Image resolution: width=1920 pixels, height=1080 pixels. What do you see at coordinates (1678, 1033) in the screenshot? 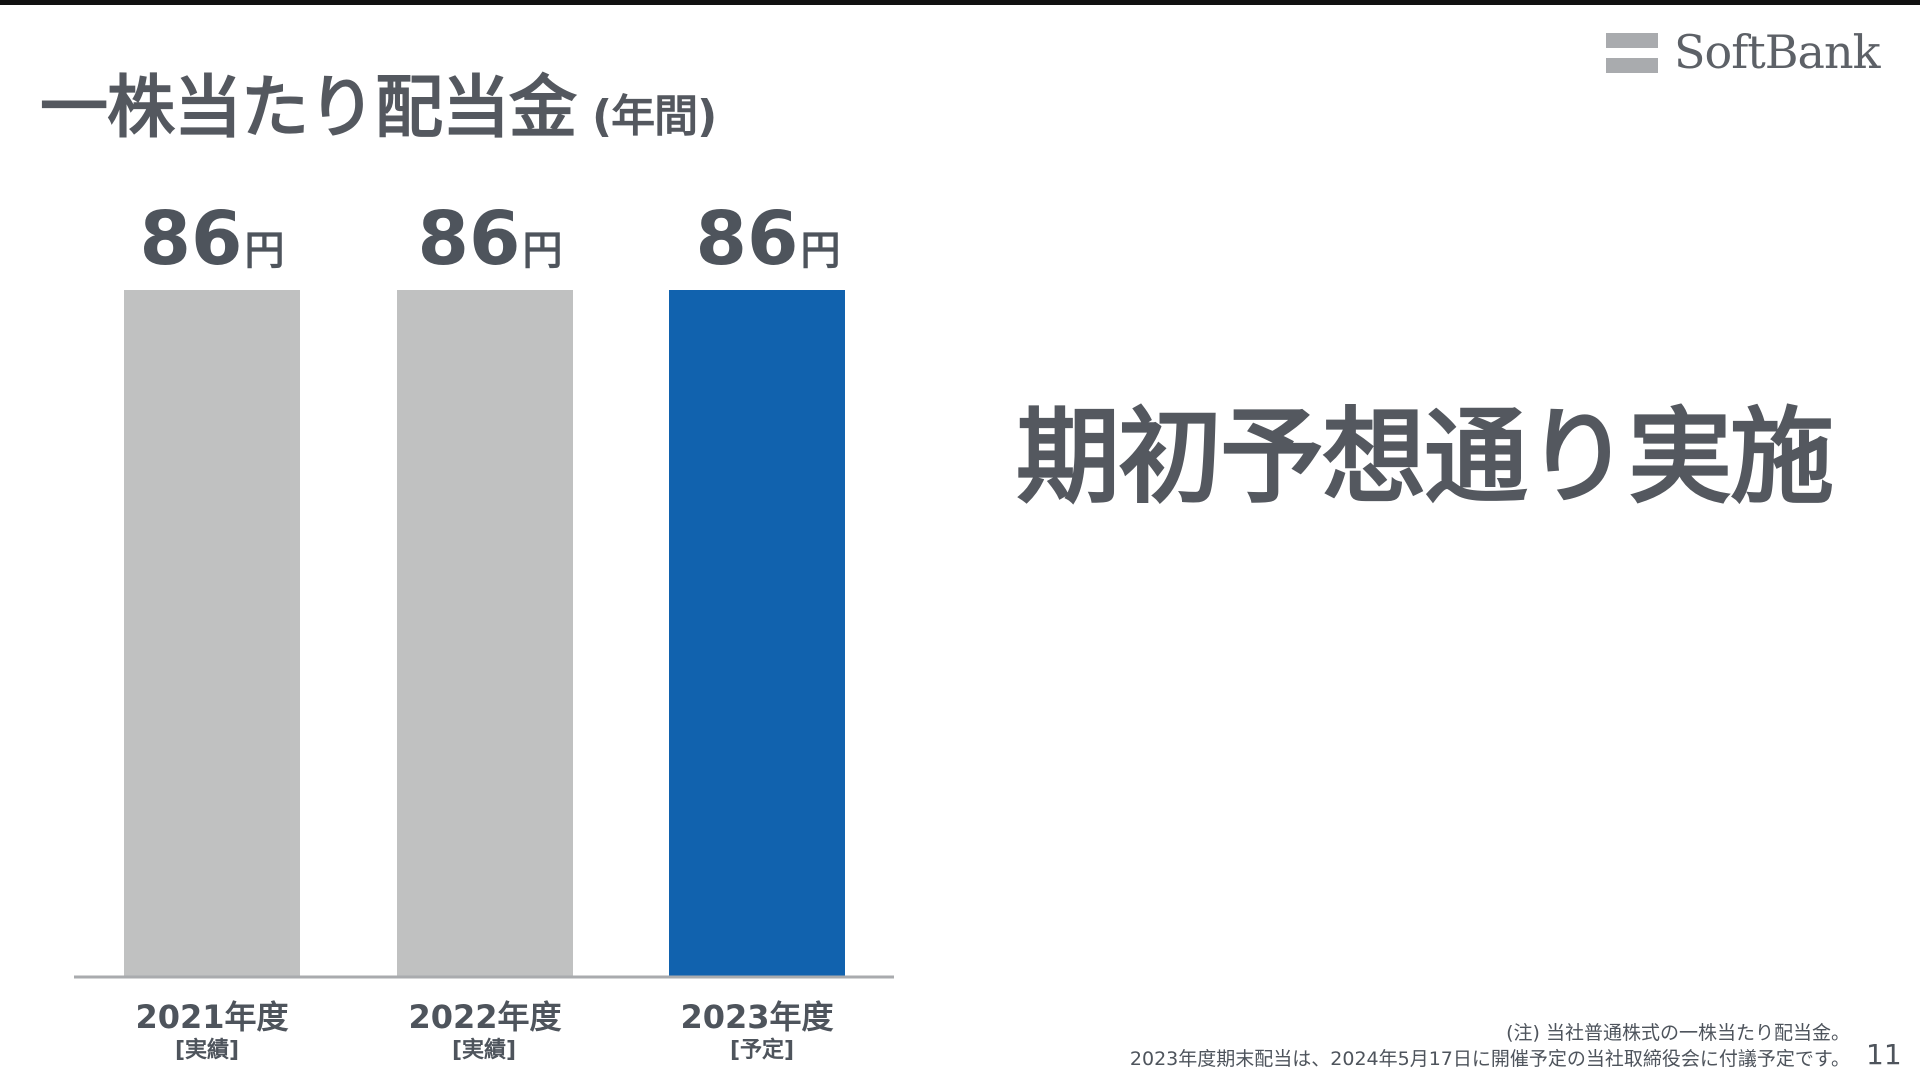
I see `footnote-line-1: (注) 当社普通株式の一株当たり配当金。` at bounding box center [1678, 1033].